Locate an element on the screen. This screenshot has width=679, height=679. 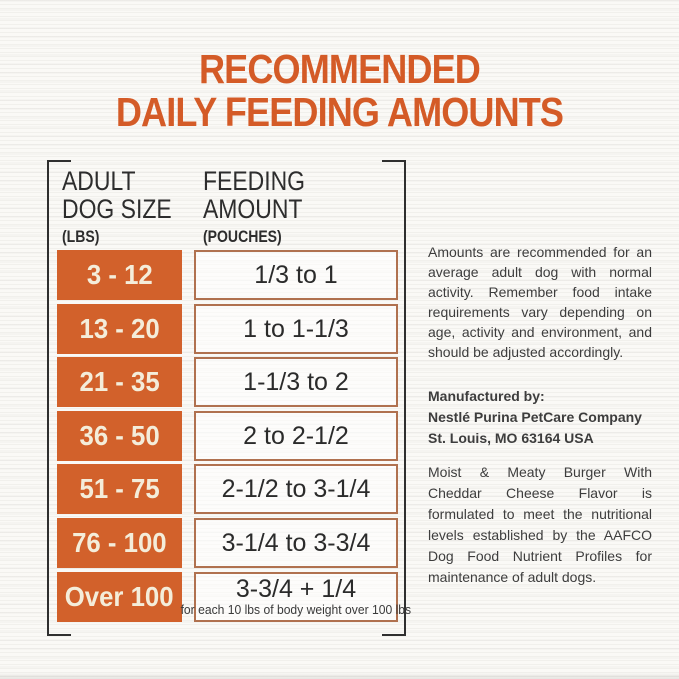
table-frame-right-bracket is located at coordinates (394, 398).